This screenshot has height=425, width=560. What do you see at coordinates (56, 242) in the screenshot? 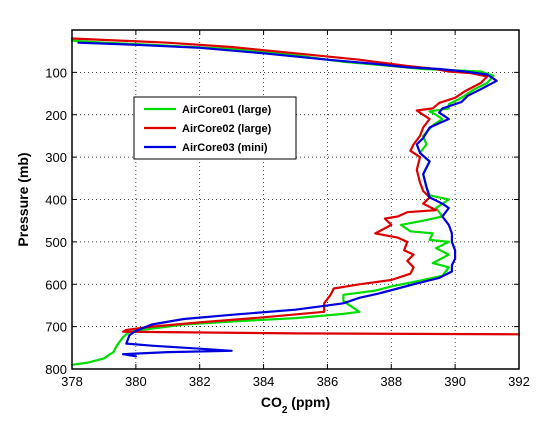
I see `y-tick-label: 500` at bounding box center [56, 242].